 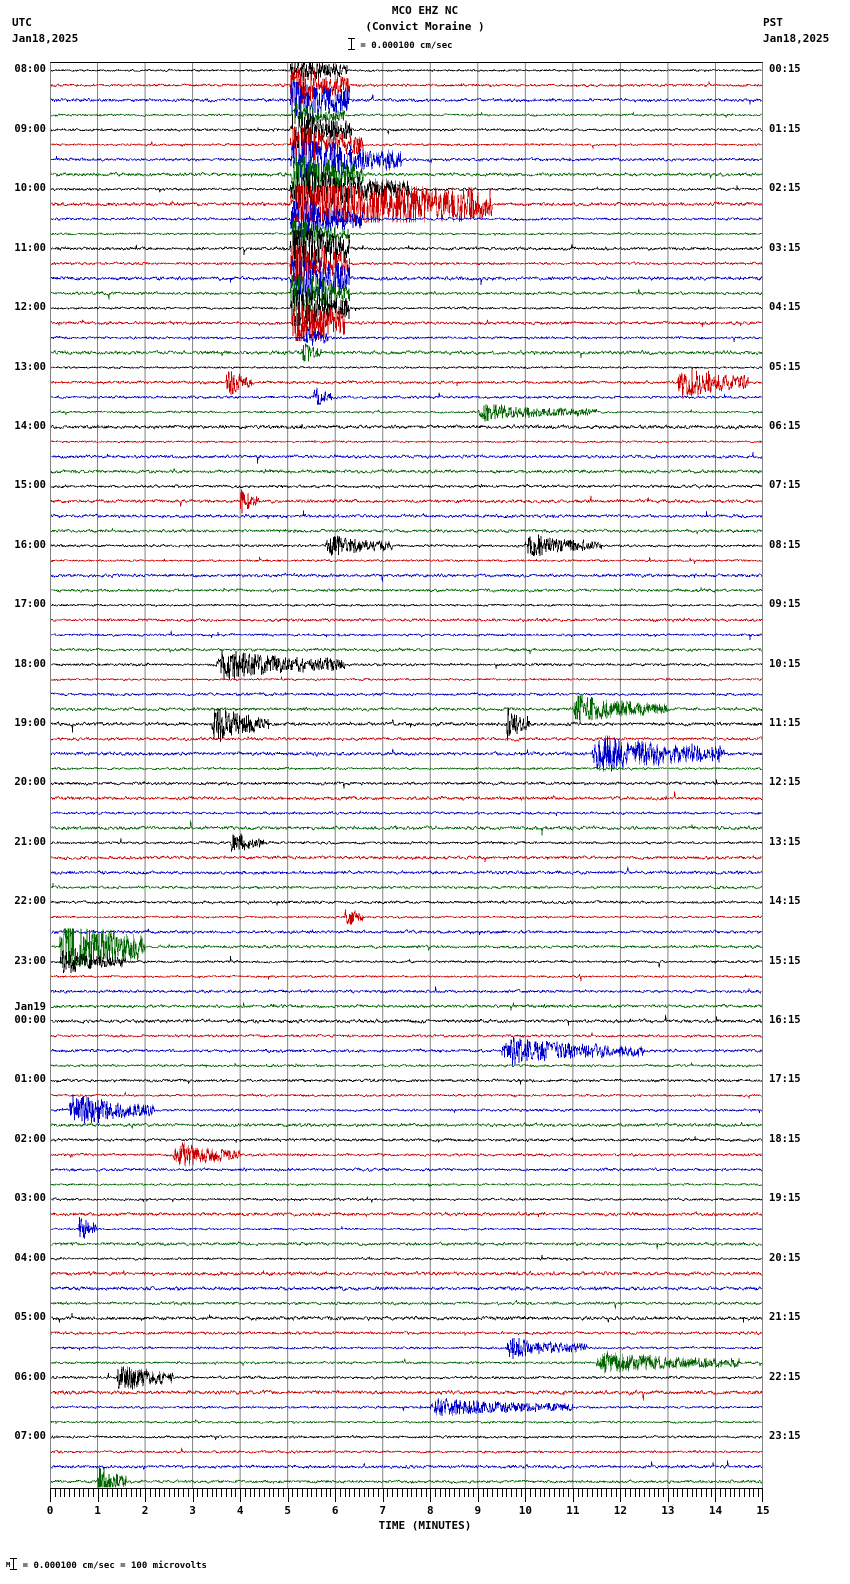 I want to click on pst-label: PST, so click(x=773, y=22).